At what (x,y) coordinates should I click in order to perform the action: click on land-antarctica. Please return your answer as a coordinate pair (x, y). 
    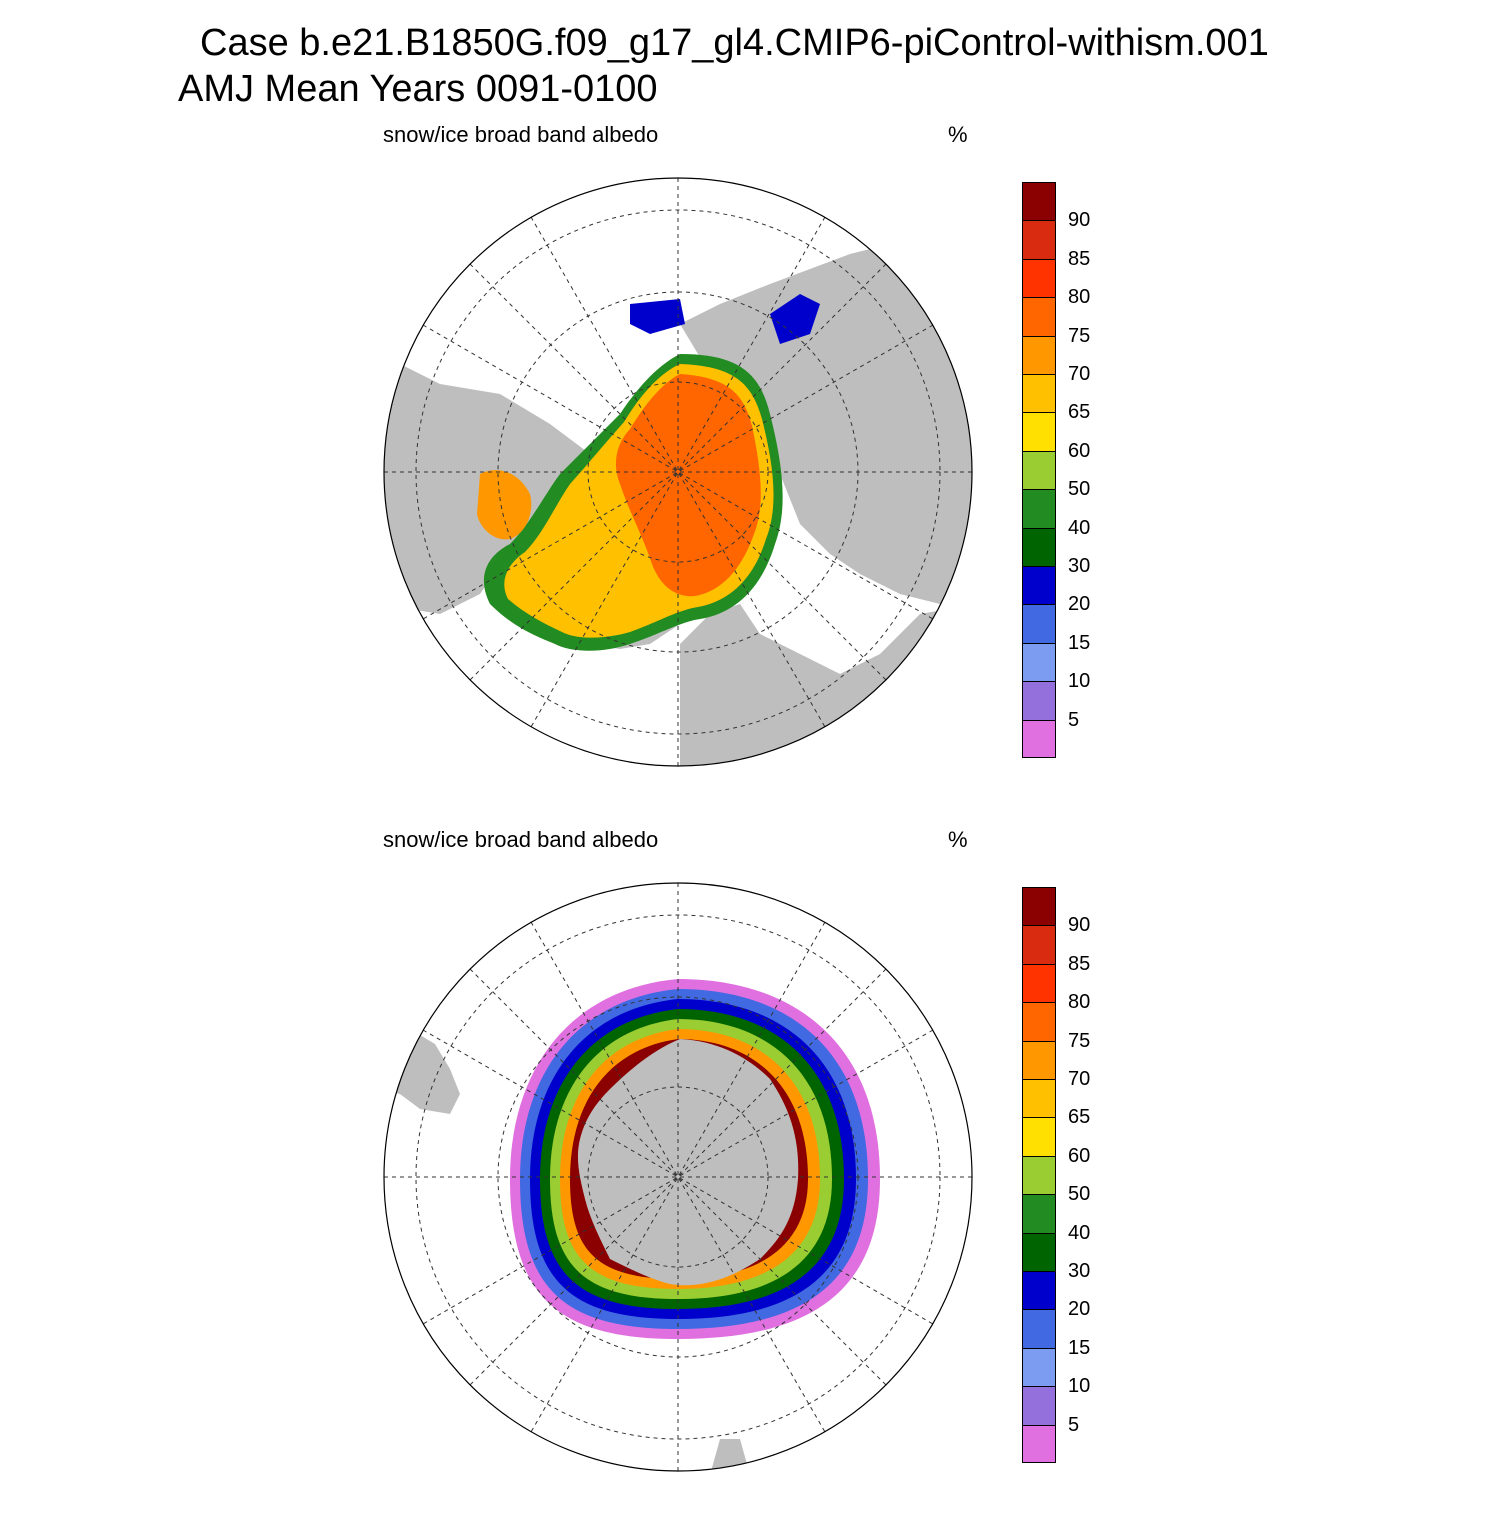
    Looking at the image, I should click on (688, 1162).